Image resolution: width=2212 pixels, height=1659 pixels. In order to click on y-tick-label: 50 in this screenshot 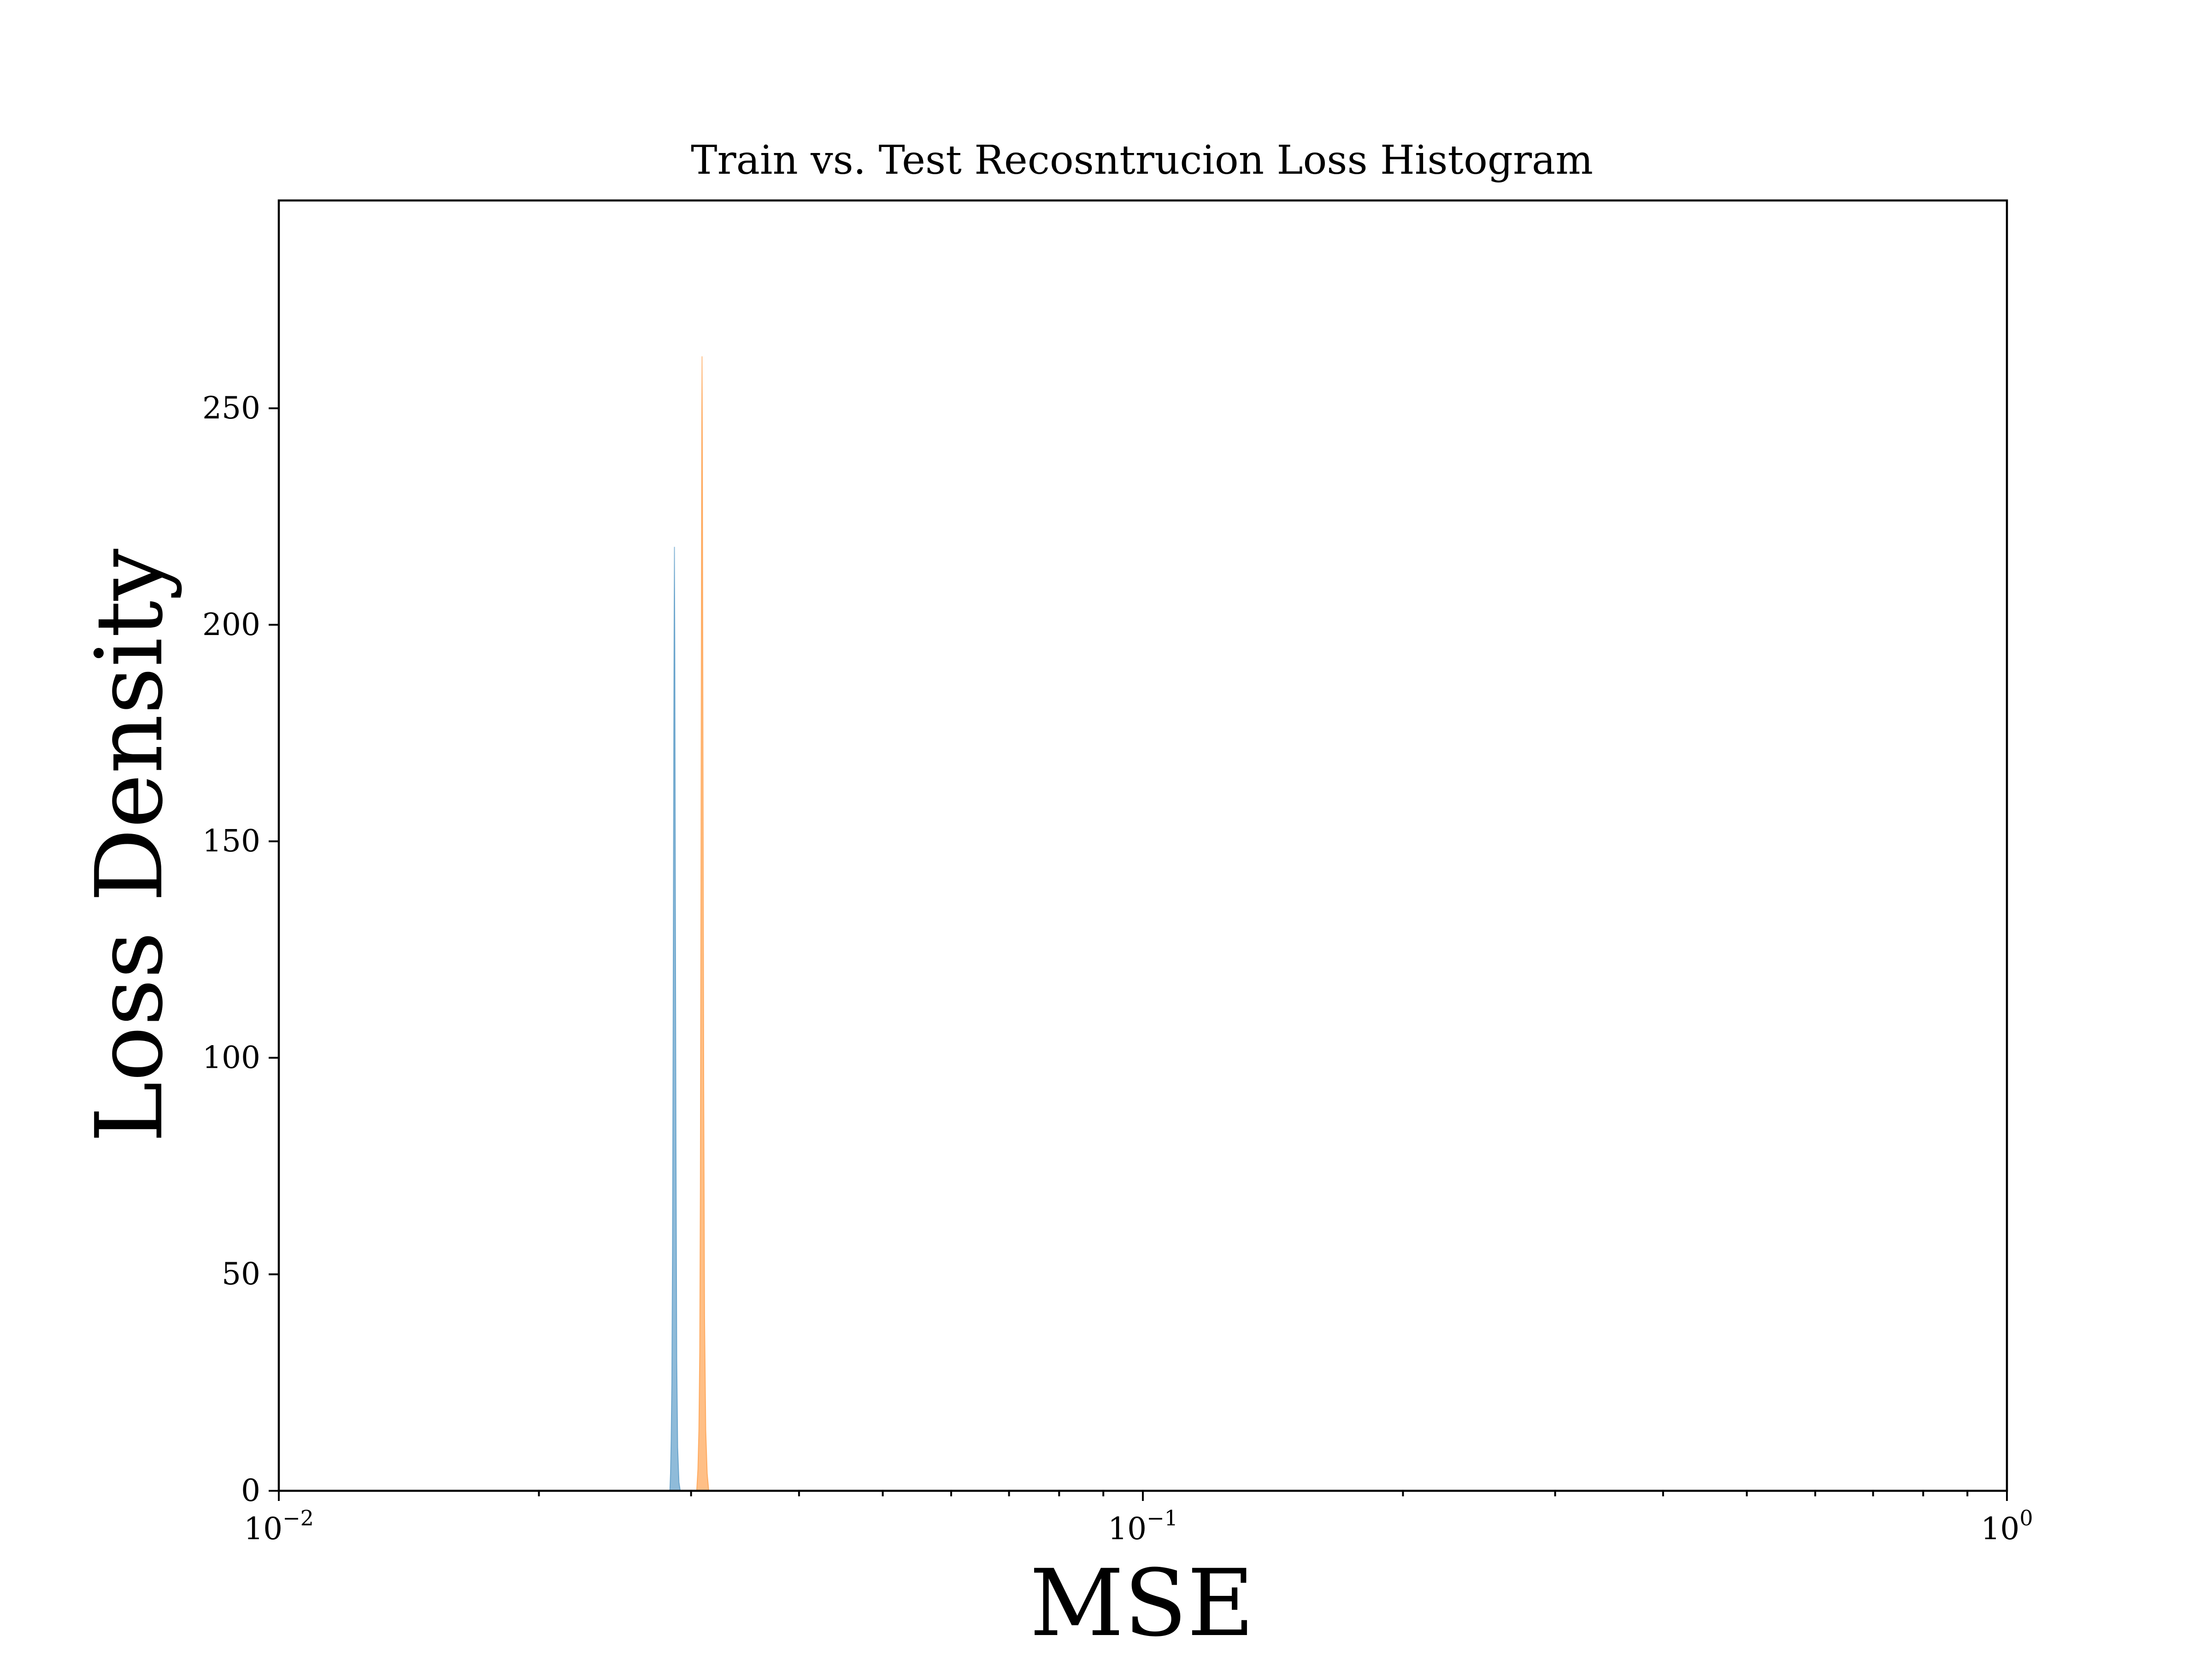, I will do `click(241, 1274)`.